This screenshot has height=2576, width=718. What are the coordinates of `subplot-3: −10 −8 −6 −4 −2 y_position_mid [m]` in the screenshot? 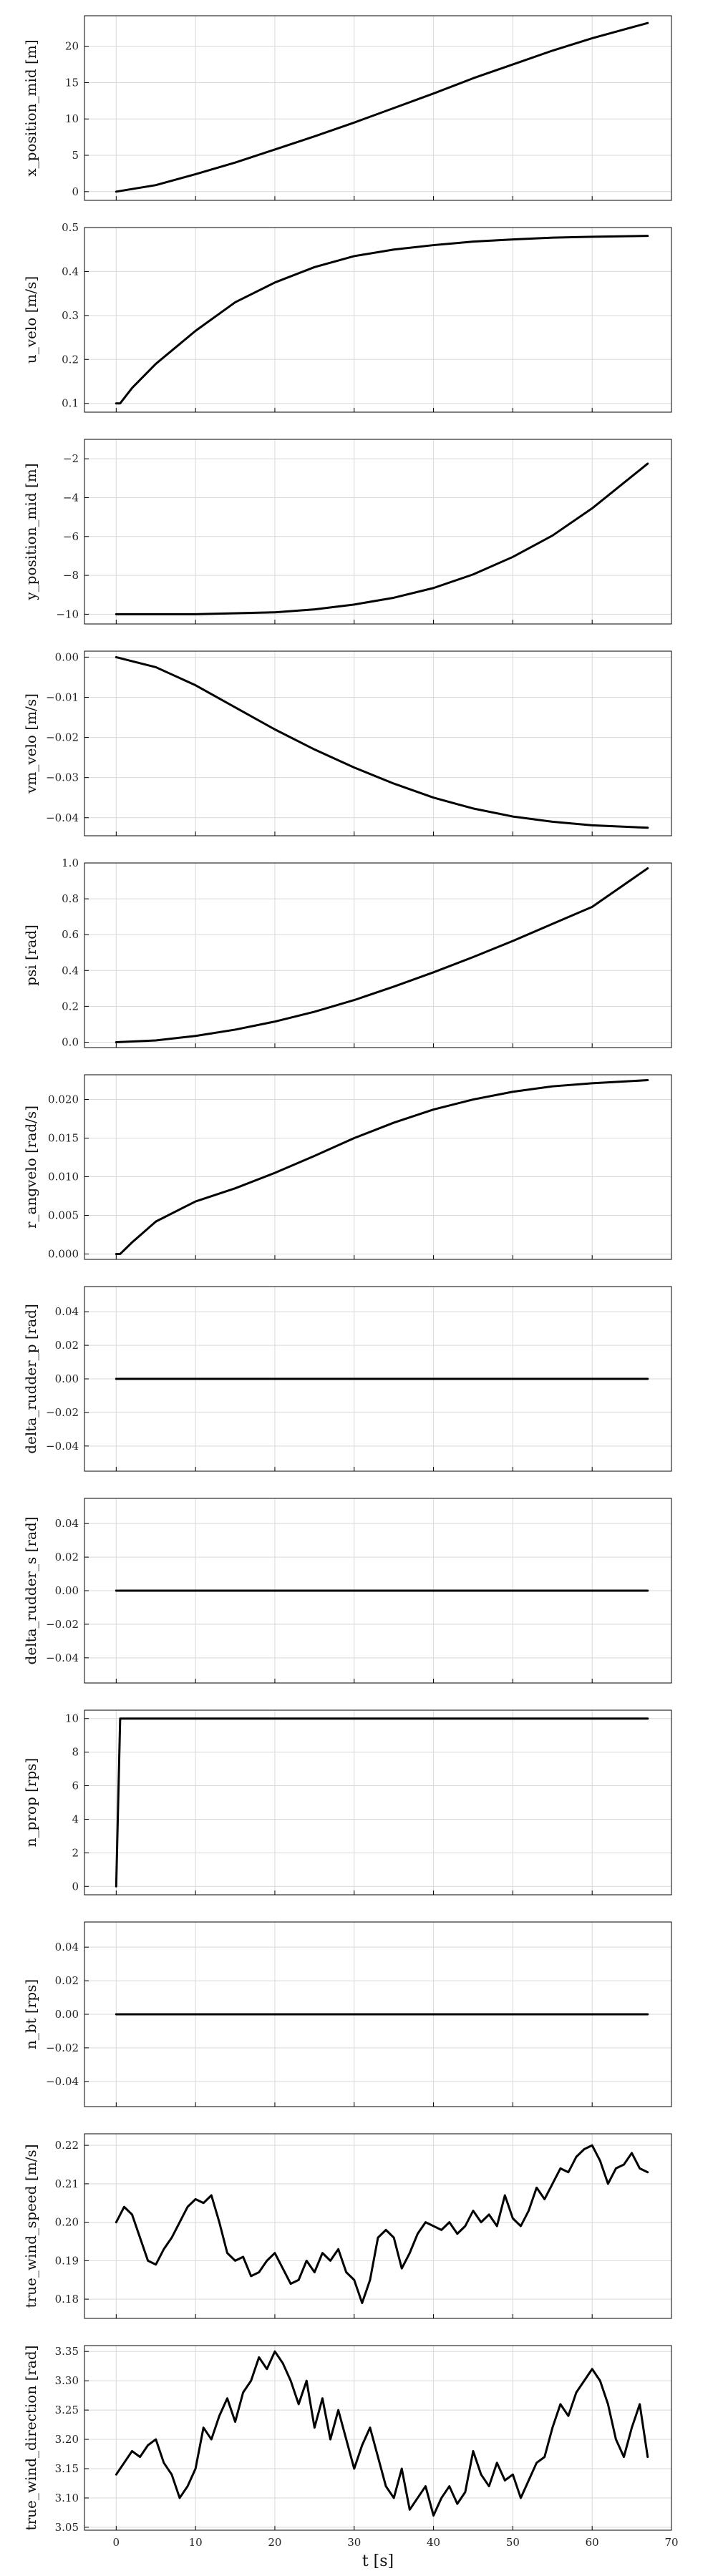 It's located at (347, 532).